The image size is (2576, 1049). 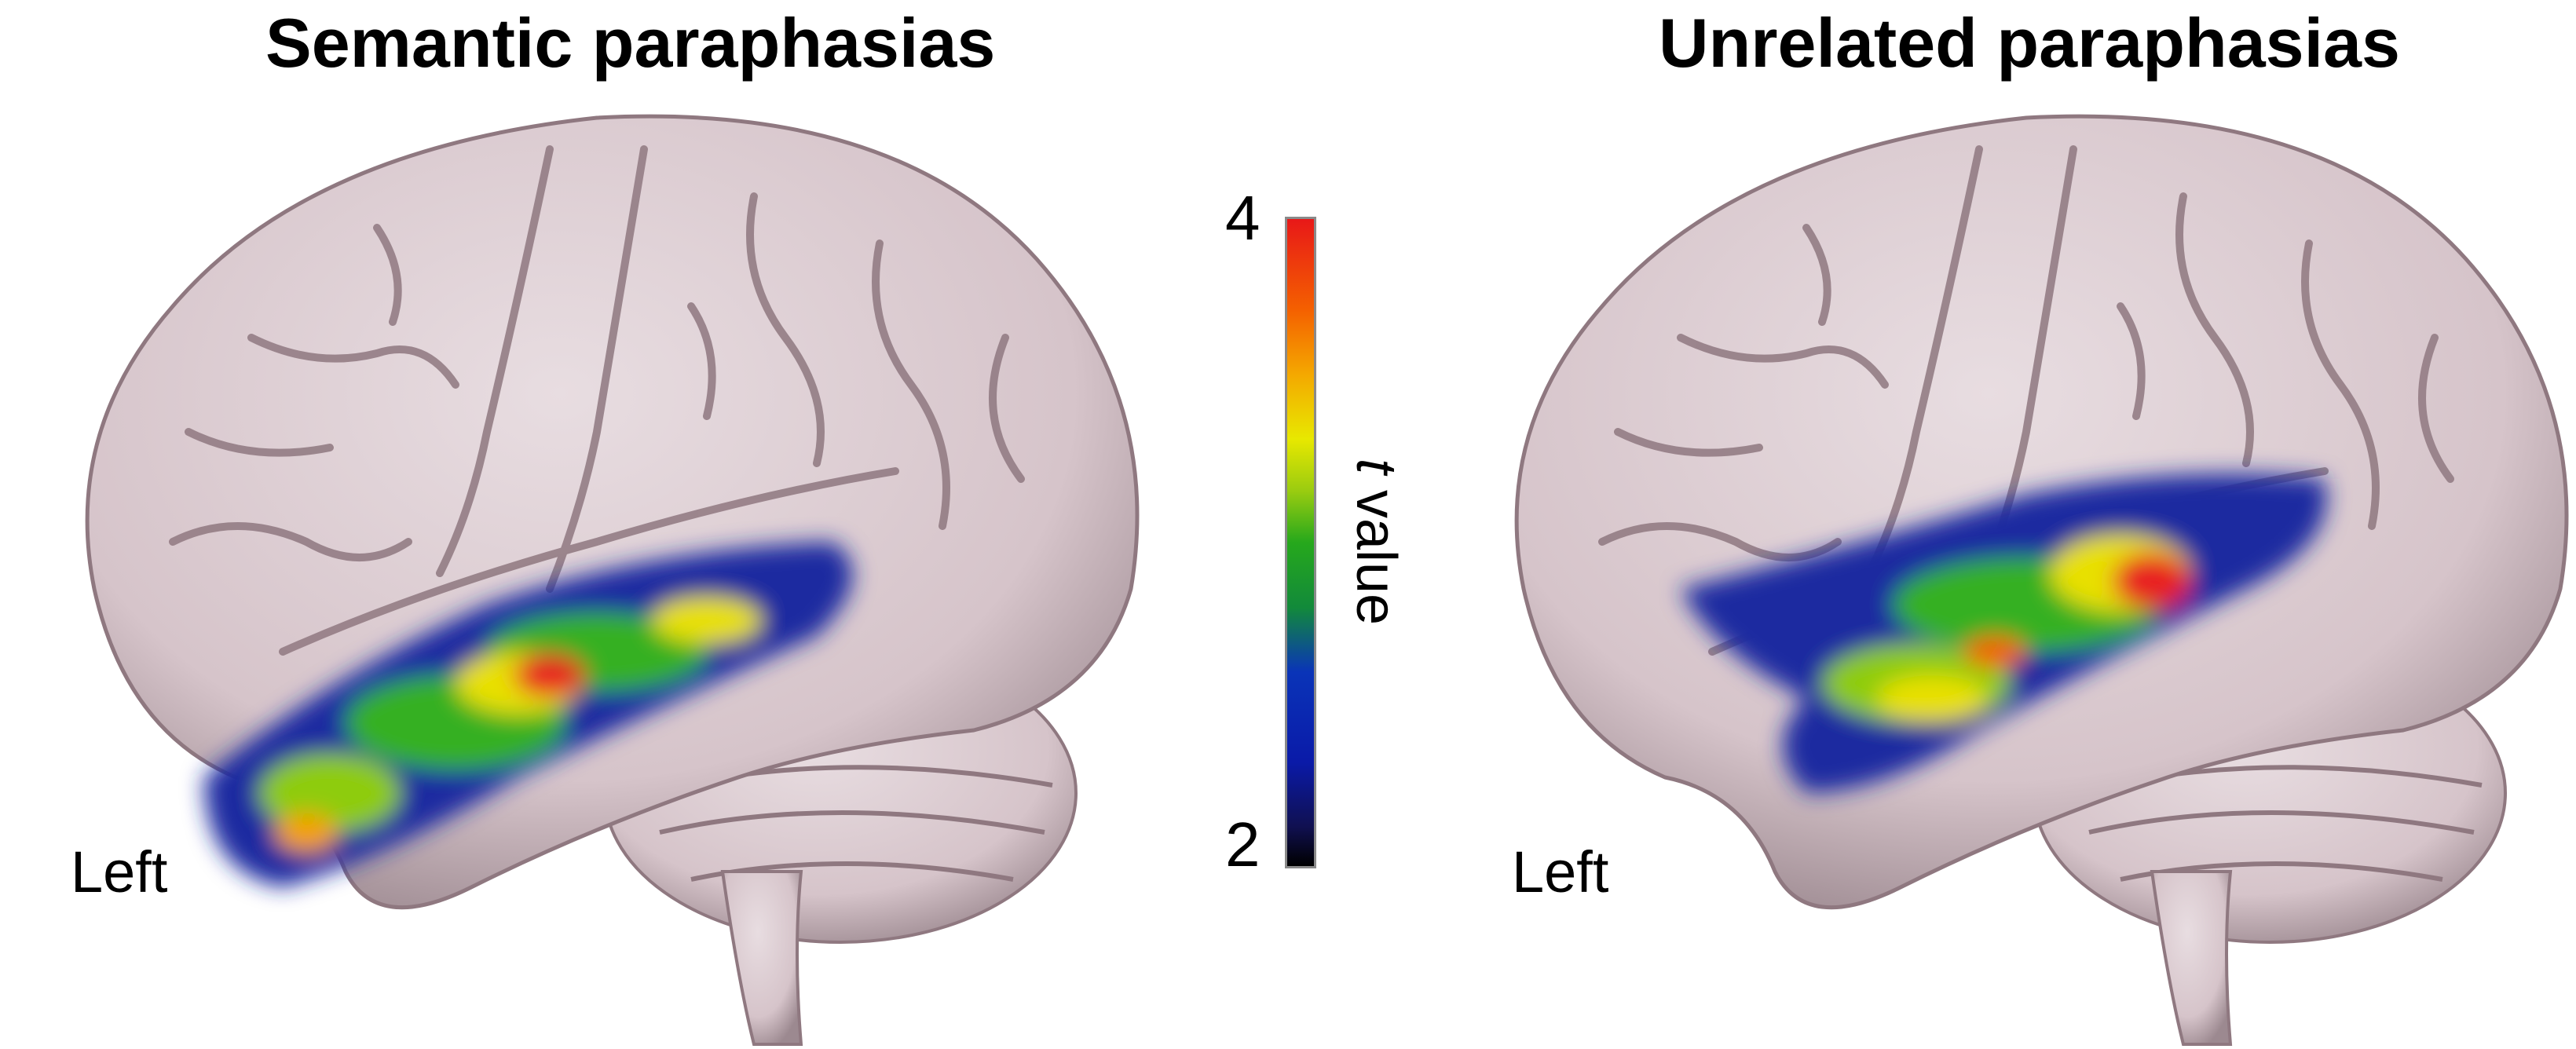 What do you see at coordinates (1561, 872) in the screenshot?
I see `hemisphere-label-unrelated: Left` at bounding box center [1561, 872].